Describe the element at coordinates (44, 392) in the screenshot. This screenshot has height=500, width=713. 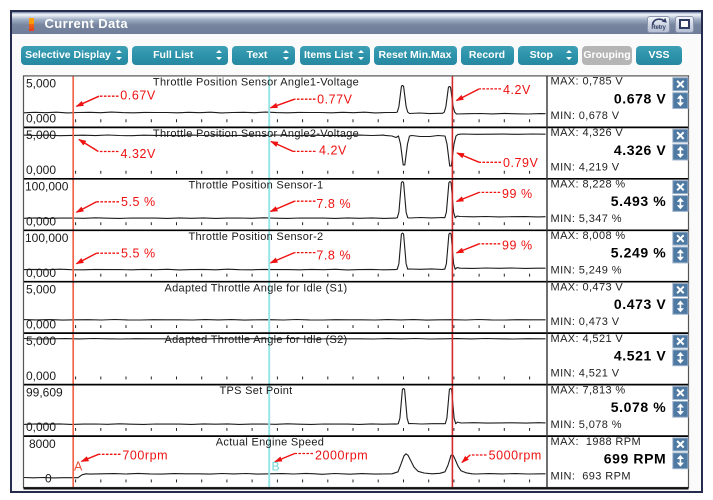
I see `svg-text: 99,609` at that location.